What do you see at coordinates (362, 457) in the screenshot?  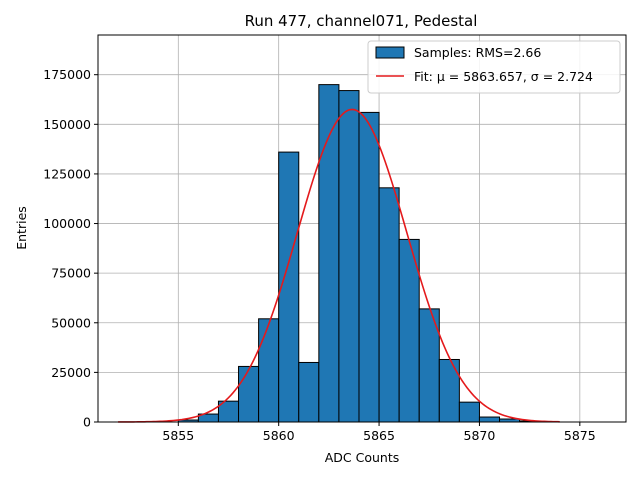 I see `x-axis-label: ADC Counts` at bounding box center [362, 457].